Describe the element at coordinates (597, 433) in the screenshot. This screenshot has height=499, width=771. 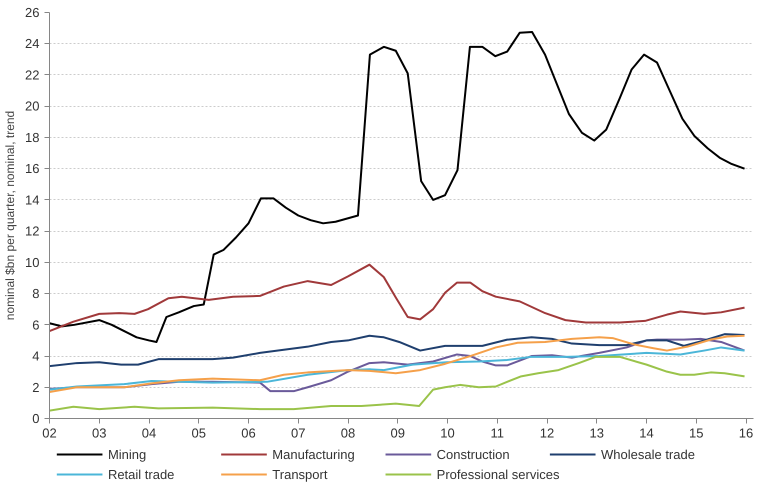
I see `x-tick-label: 13` at that location.